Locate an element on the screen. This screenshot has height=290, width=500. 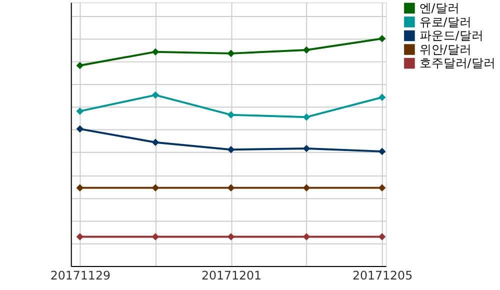
x-tick-label: 20171201 is located at coordinates (231, 275).